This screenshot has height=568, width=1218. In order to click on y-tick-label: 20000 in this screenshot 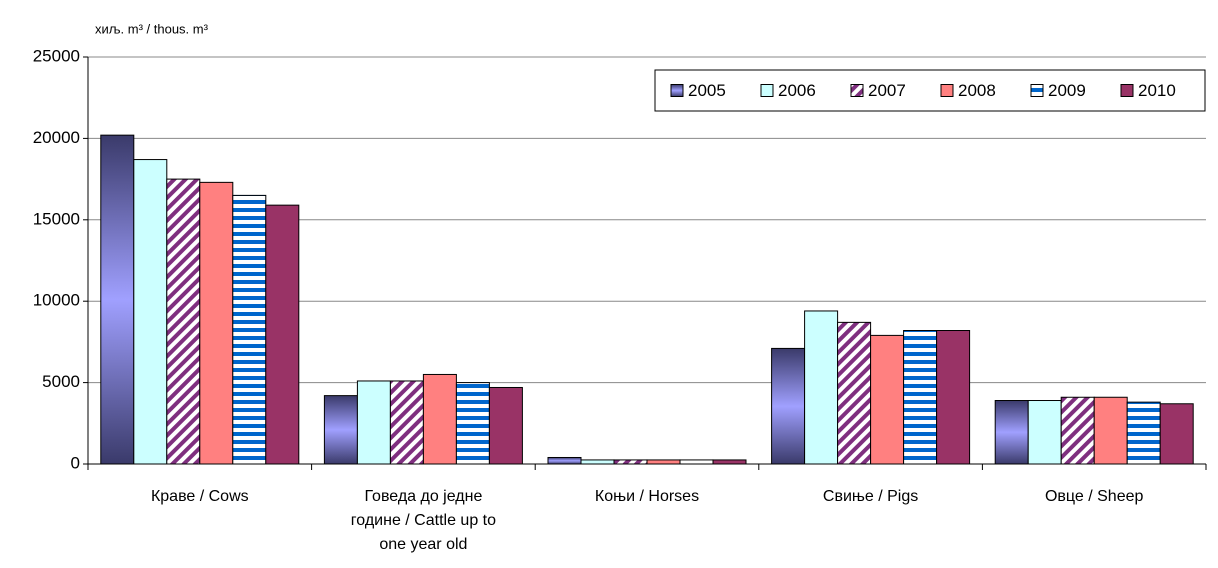, I will do `click(56, 137)`.